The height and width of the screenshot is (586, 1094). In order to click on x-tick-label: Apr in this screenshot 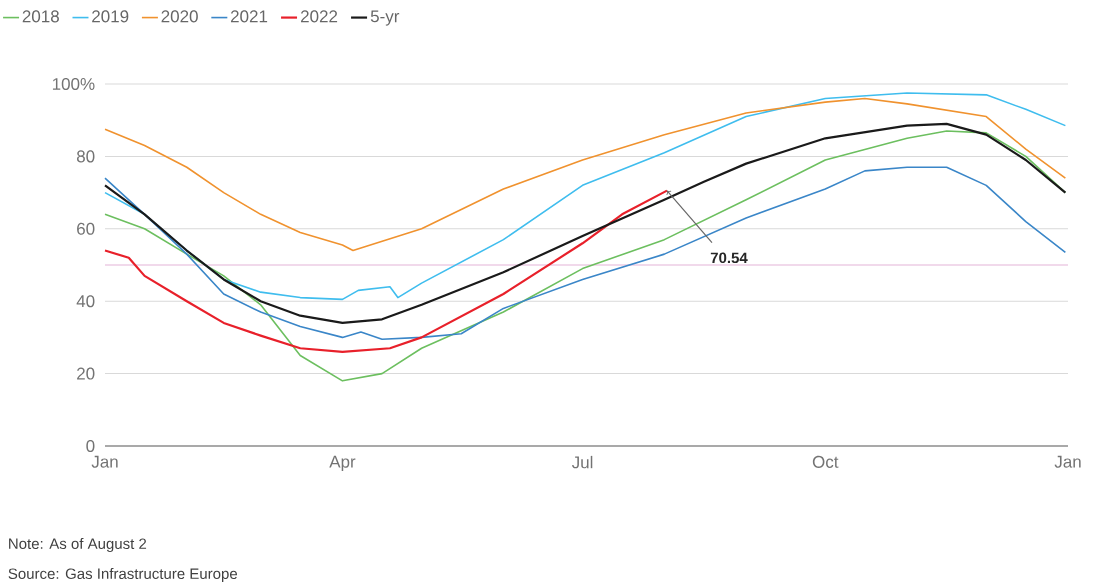, I will do `click(342, 463)`.